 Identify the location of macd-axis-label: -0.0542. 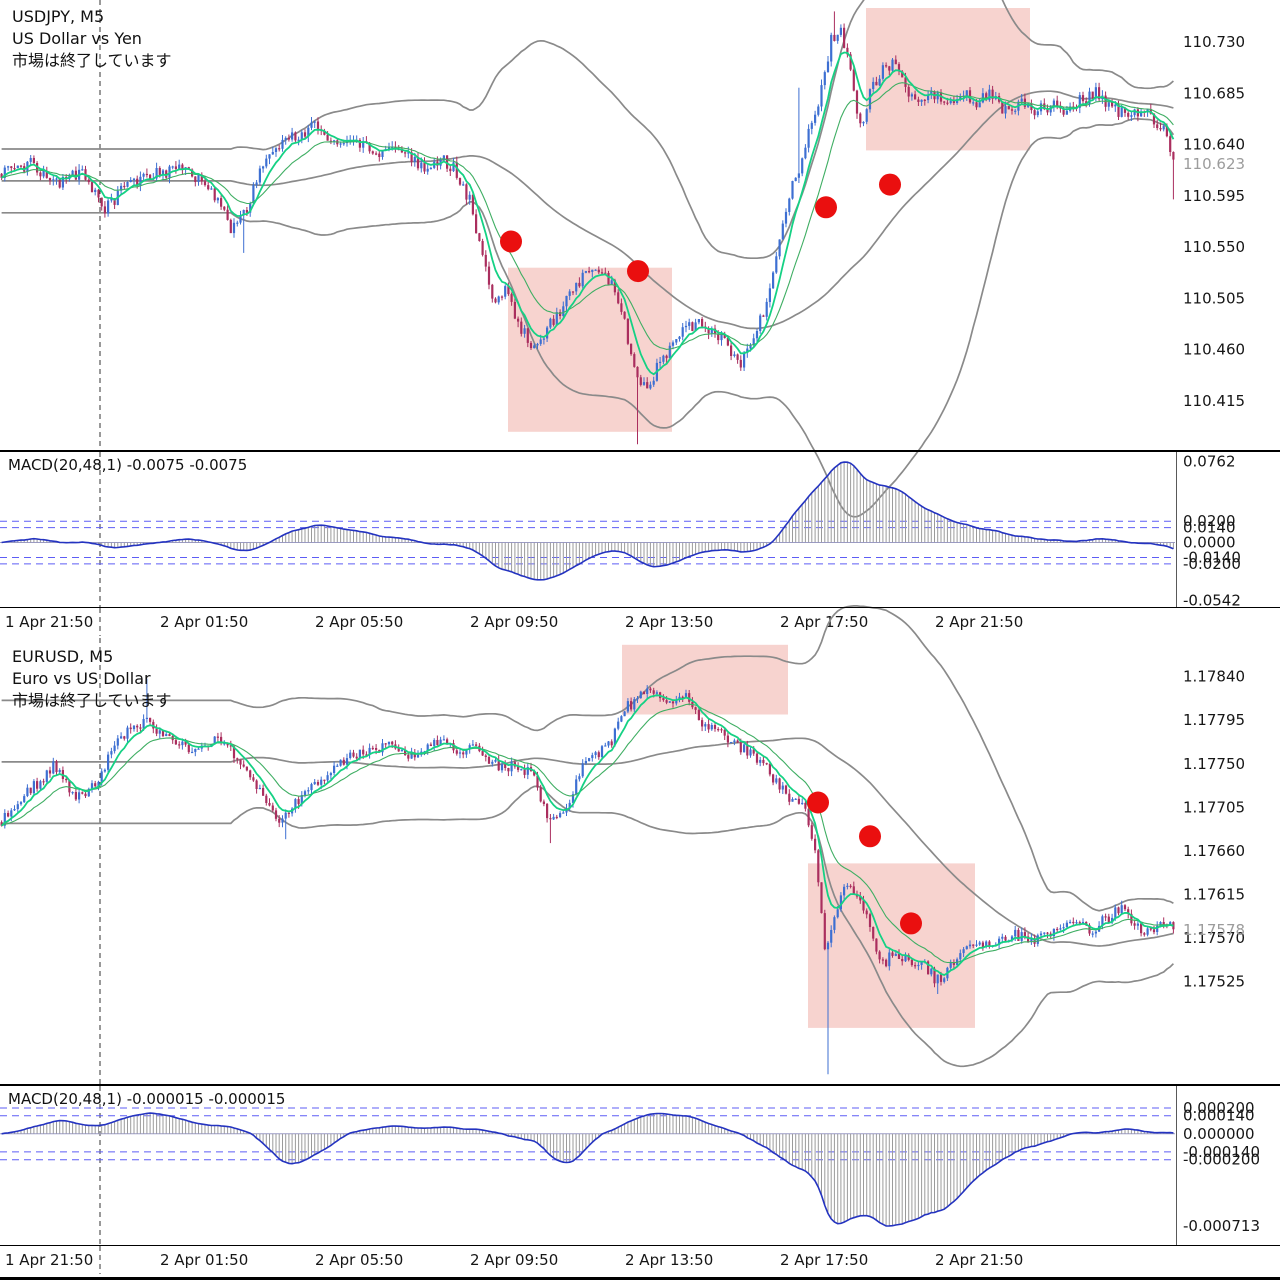
(1212, 600).